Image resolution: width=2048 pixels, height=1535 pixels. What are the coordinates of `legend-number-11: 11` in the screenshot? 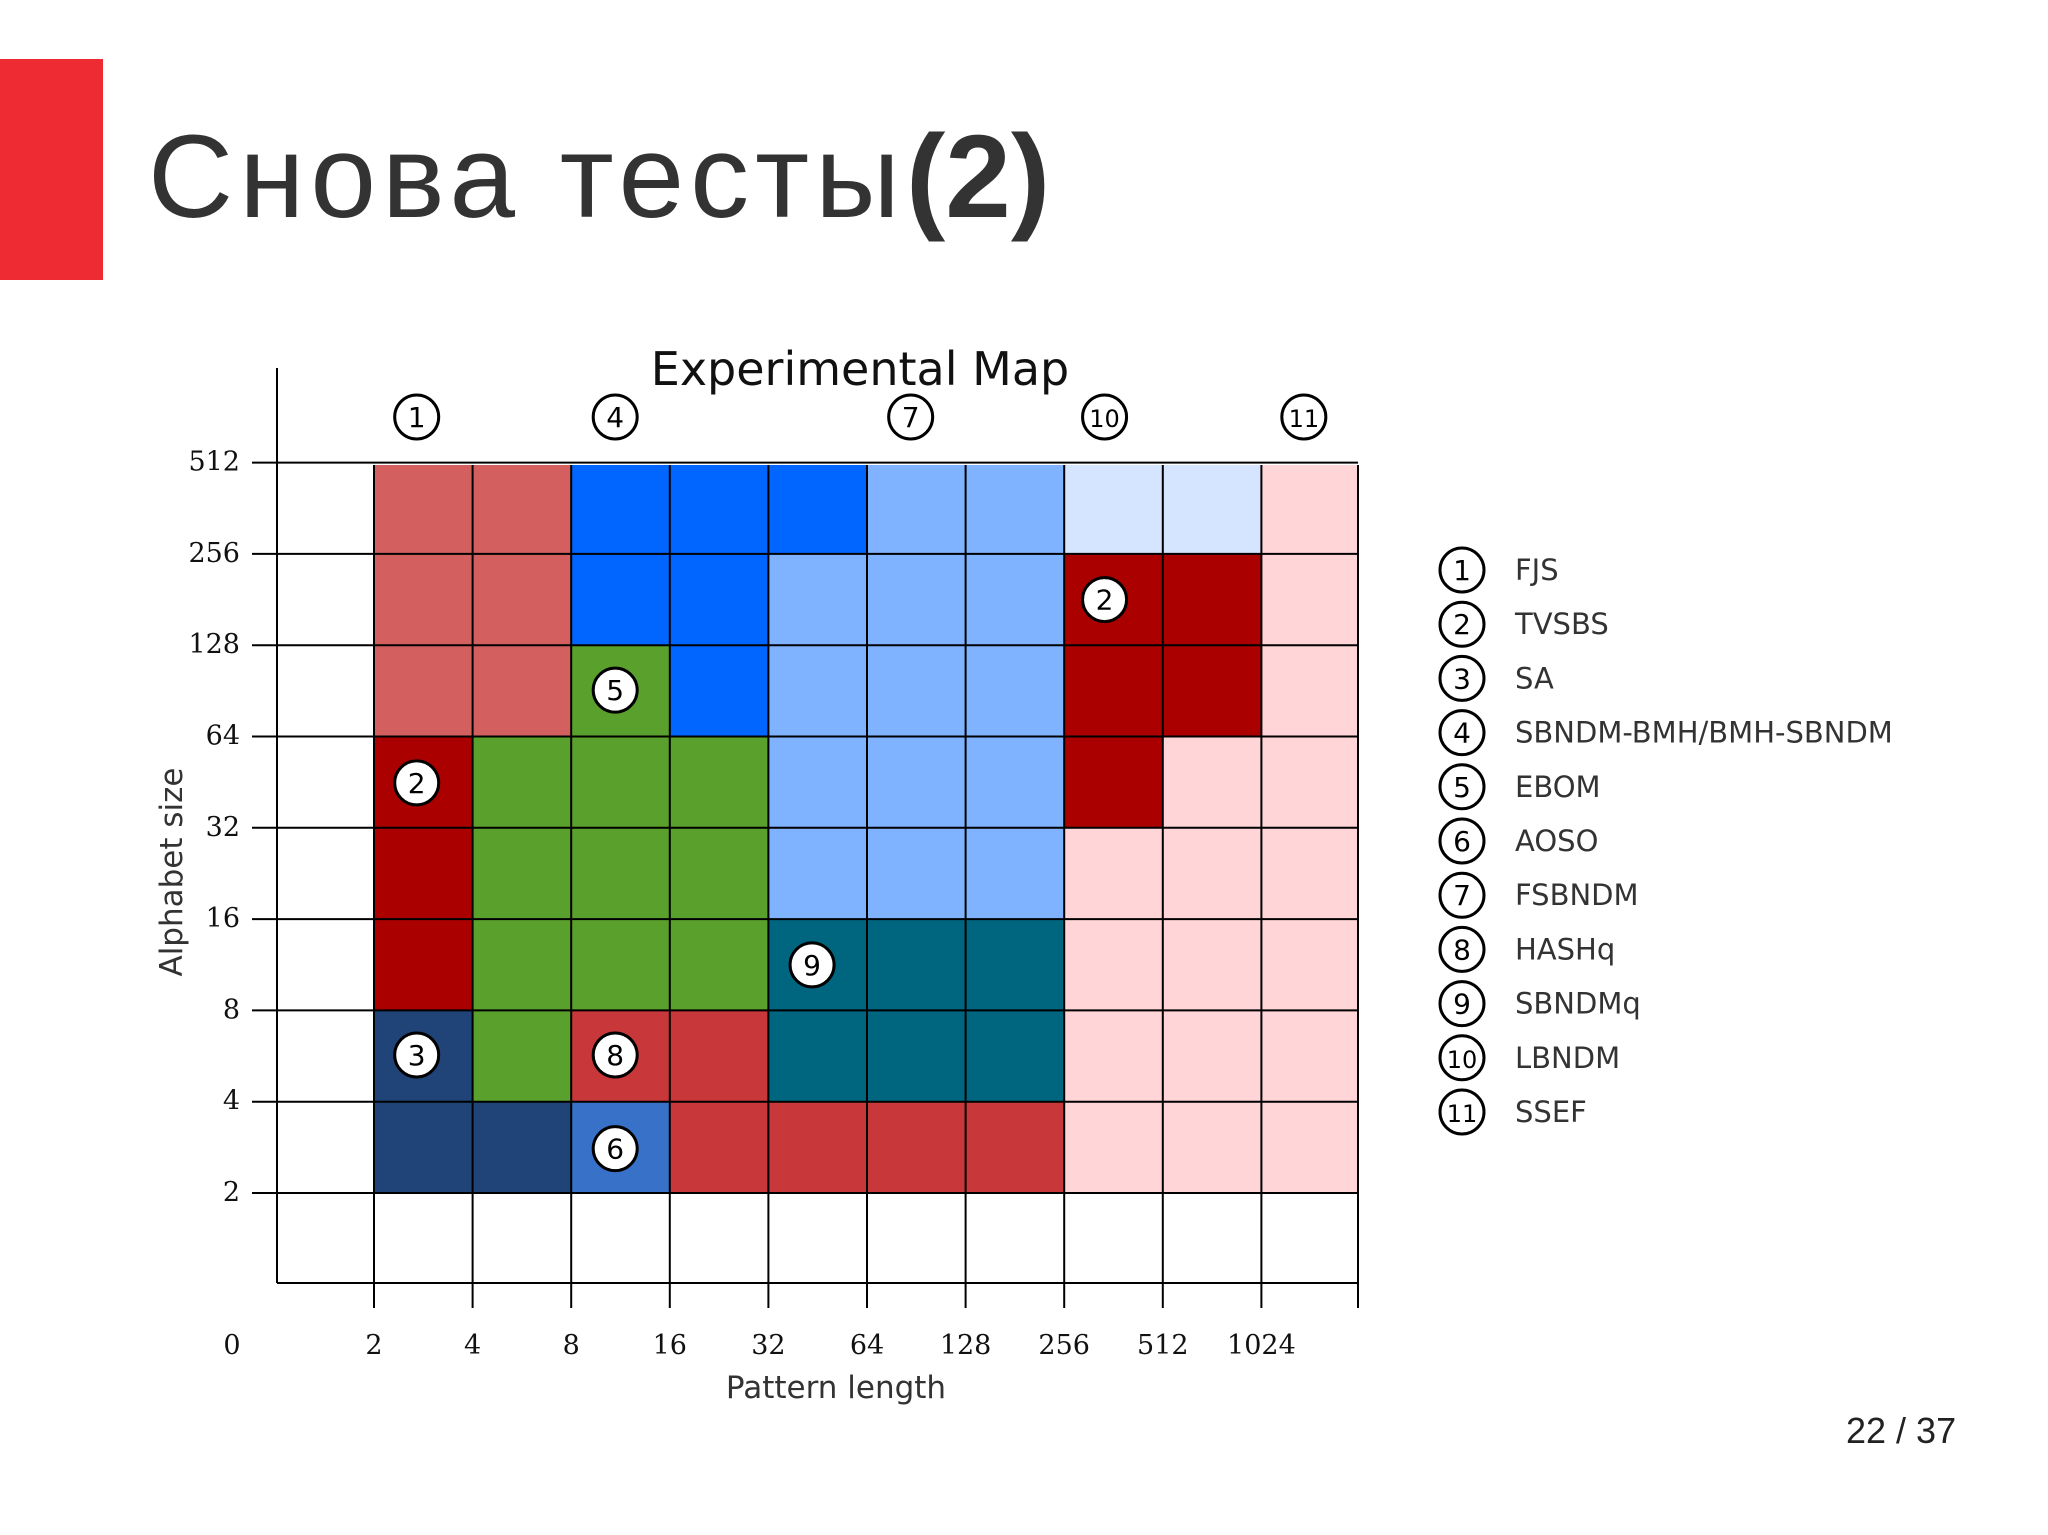 It's located at (1462, 1114).